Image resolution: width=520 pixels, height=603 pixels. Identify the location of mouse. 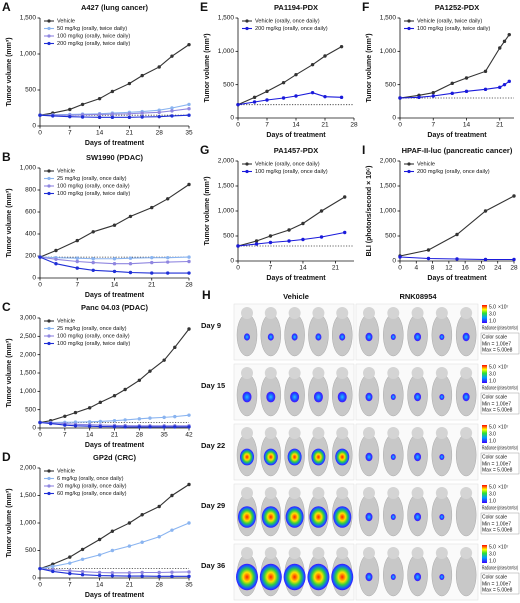
(466, 515).